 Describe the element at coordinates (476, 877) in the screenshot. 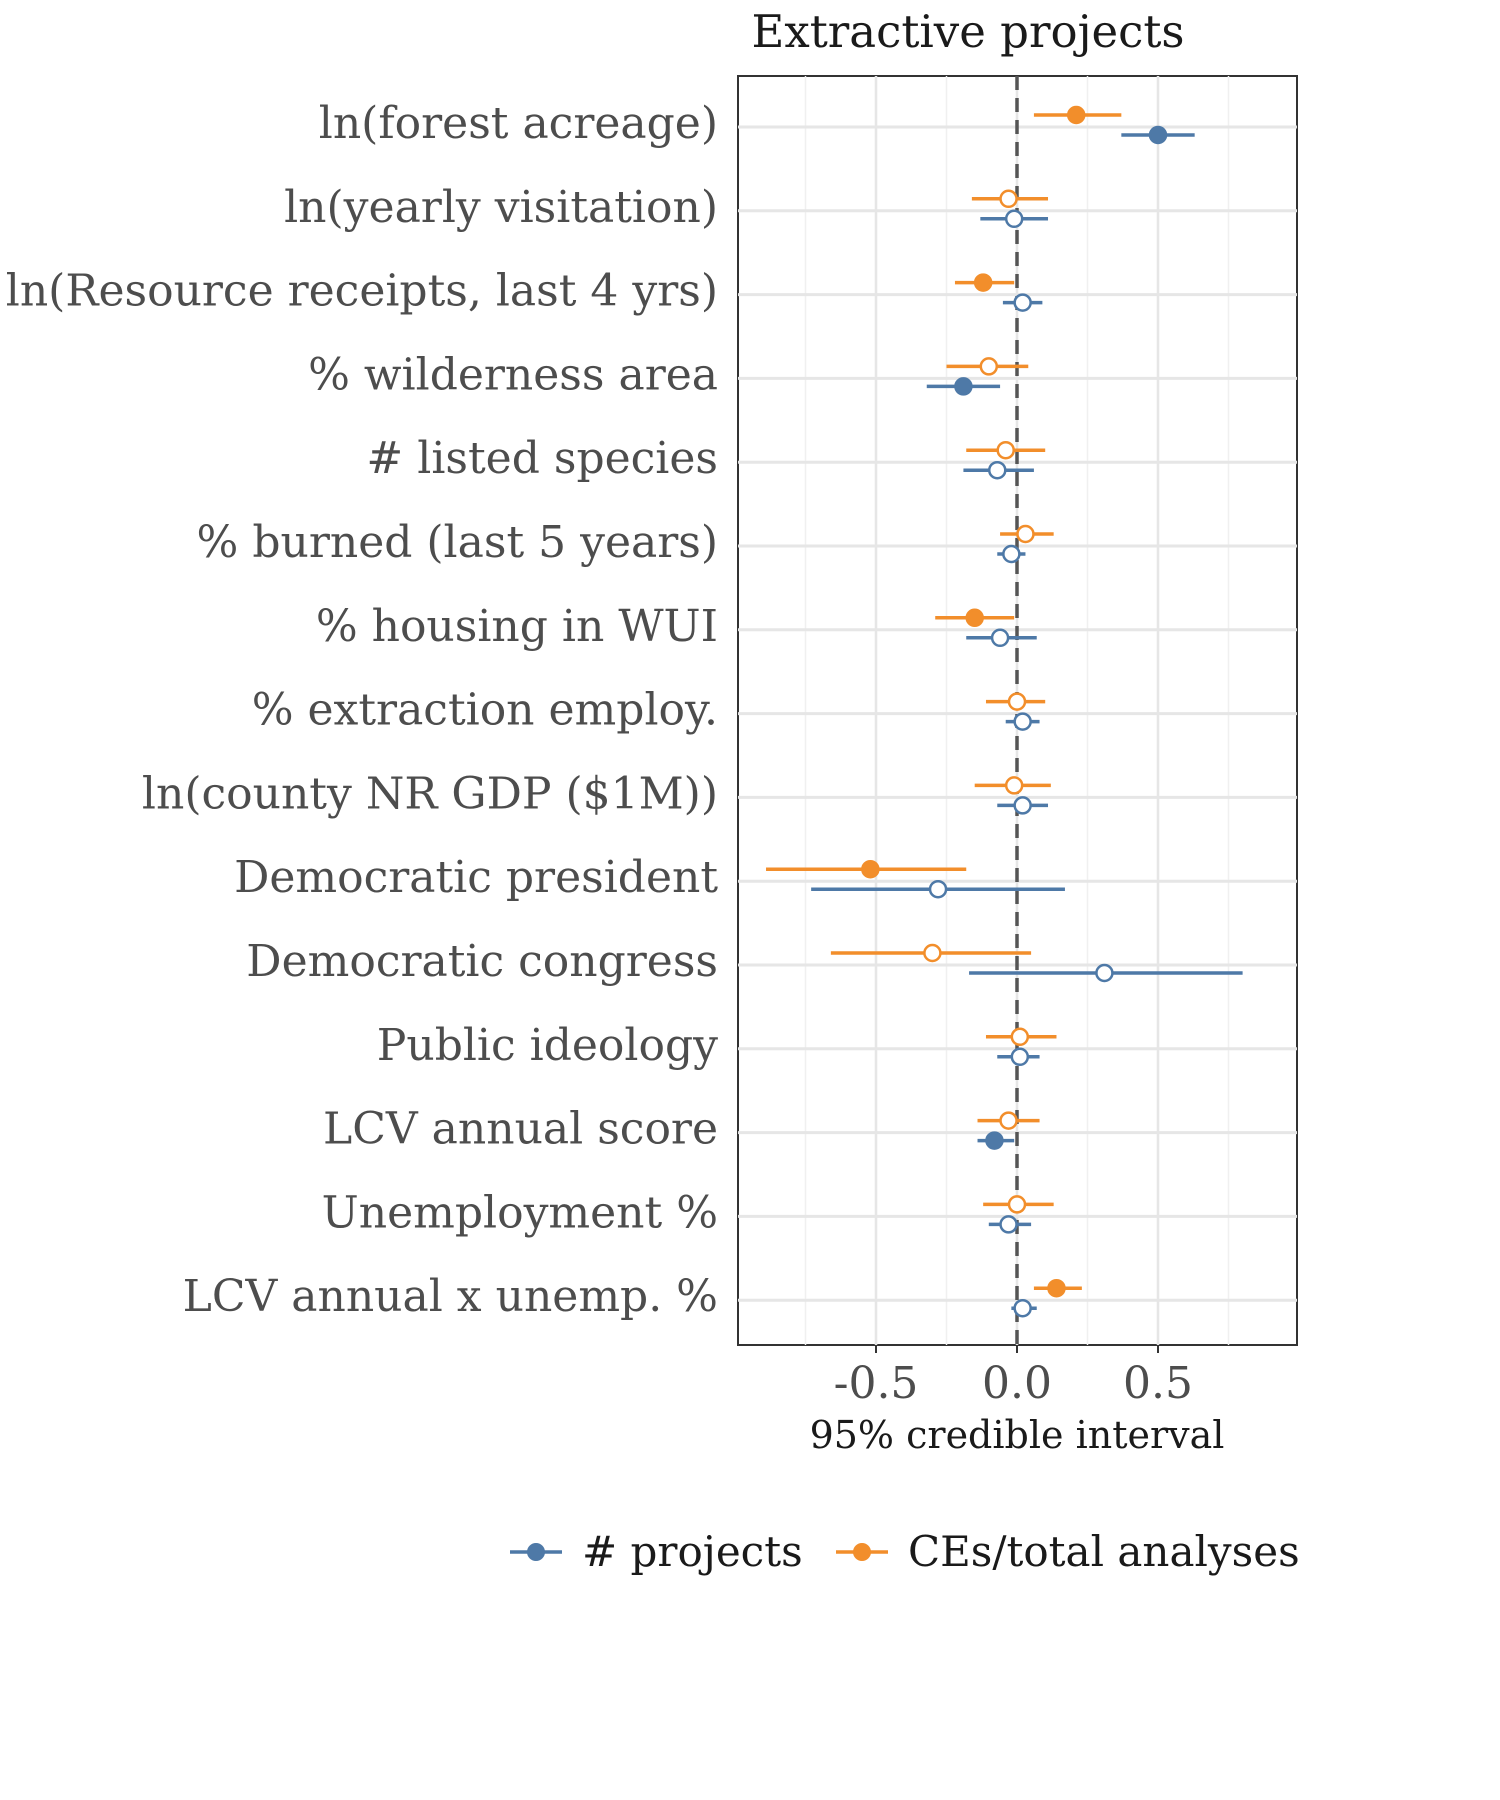

I see `y-tick-label: Democratic president` at that location.